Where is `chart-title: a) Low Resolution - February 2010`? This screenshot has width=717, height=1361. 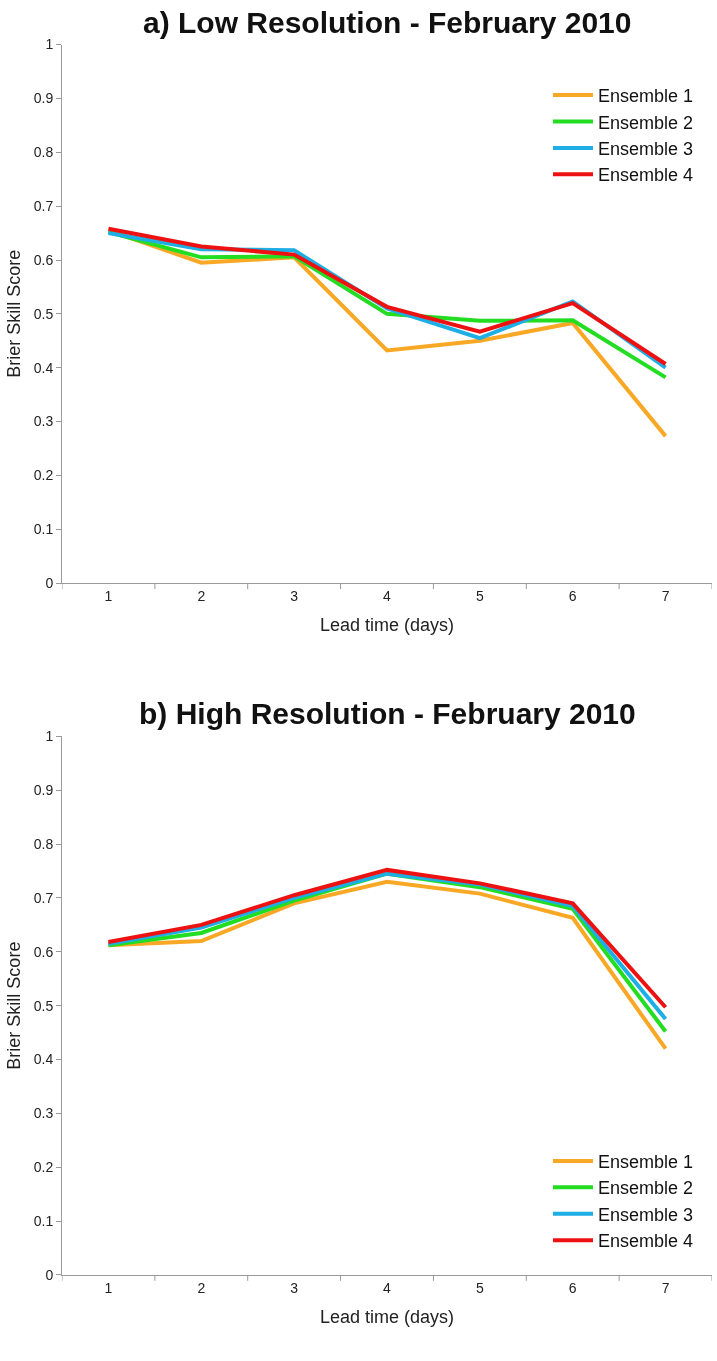 chart-title: a) Low Resolution - February 2010 is located at coordinates (387, 22).